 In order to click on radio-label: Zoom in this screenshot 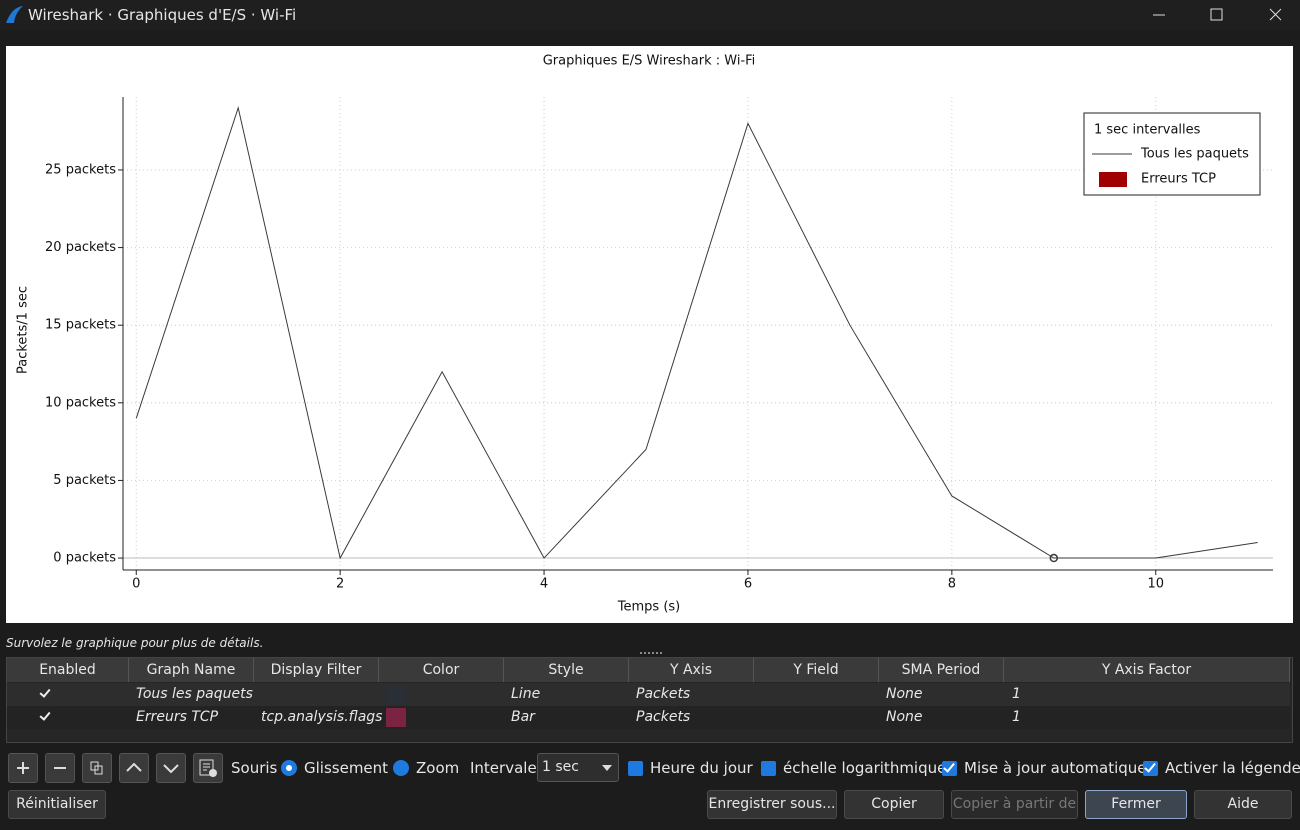, I will do `click(438, 768)`.